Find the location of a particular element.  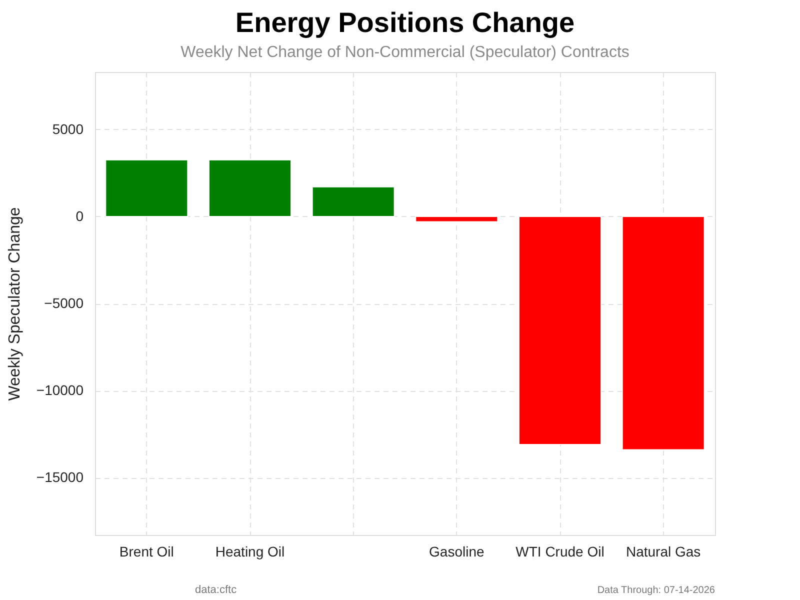

text: Data Through: 07-14-2026 is located at coordinates (656, 590).